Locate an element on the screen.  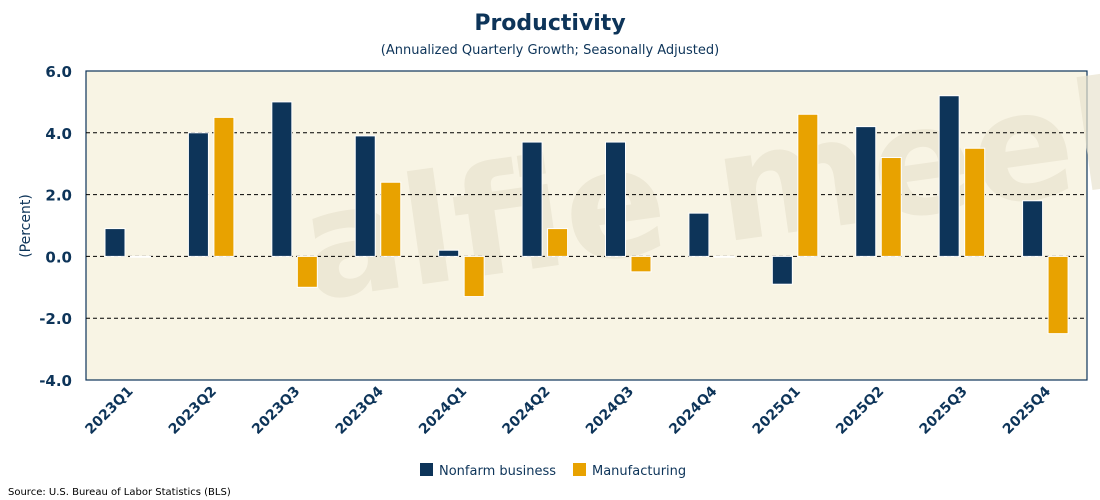
x-tick-label: 2024Q3 is located at coordinates (610, 411).